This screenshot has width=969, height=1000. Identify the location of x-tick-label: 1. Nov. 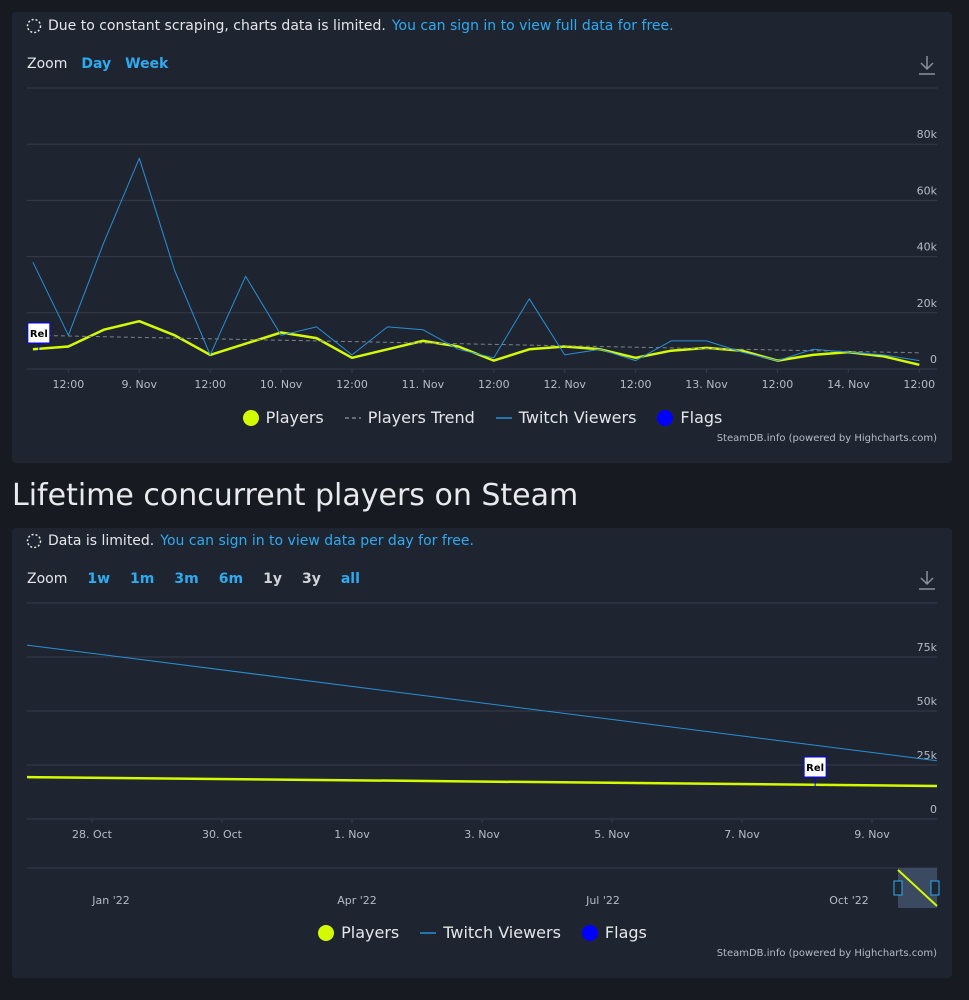
(352, 834).